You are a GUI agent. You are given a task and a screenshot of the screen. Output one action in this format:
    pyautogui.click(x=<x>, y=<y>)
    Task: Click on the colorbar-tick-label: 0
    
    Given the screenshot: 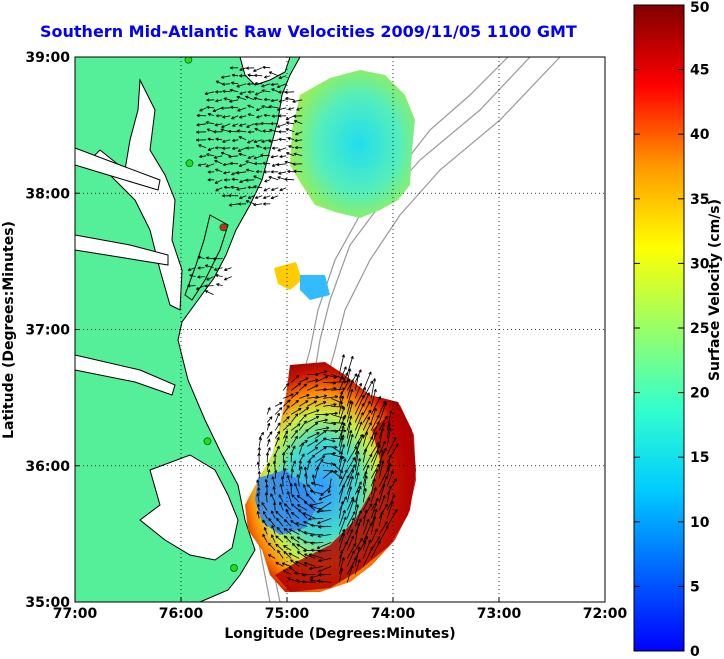 What is the action you would take?
    pyautogui.click(x=695, y=651)
    